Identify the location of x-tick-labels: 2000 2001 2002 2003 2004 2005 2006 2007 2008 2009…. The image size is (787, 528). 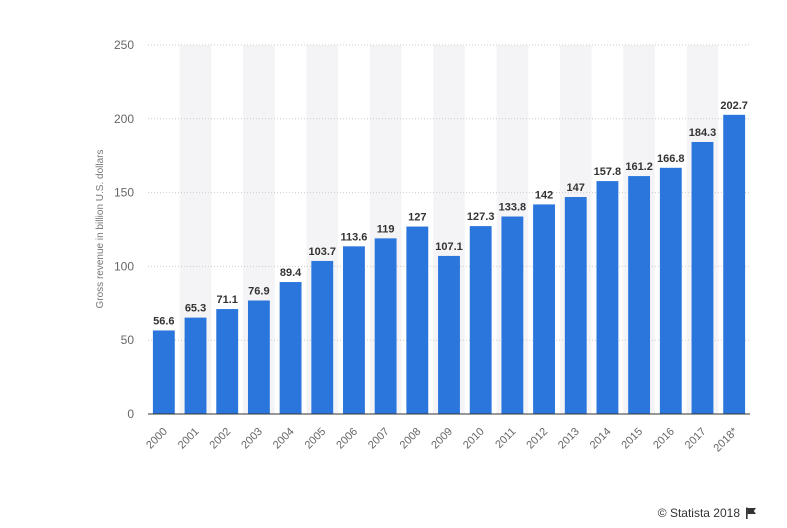
(442, 439).